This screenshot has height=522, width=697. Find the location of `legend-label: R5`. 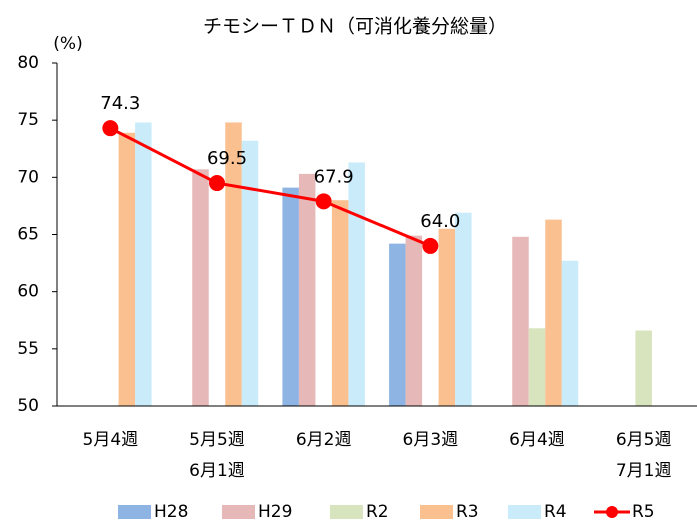

legend-label: R5 is located at coordinates (643, 512).